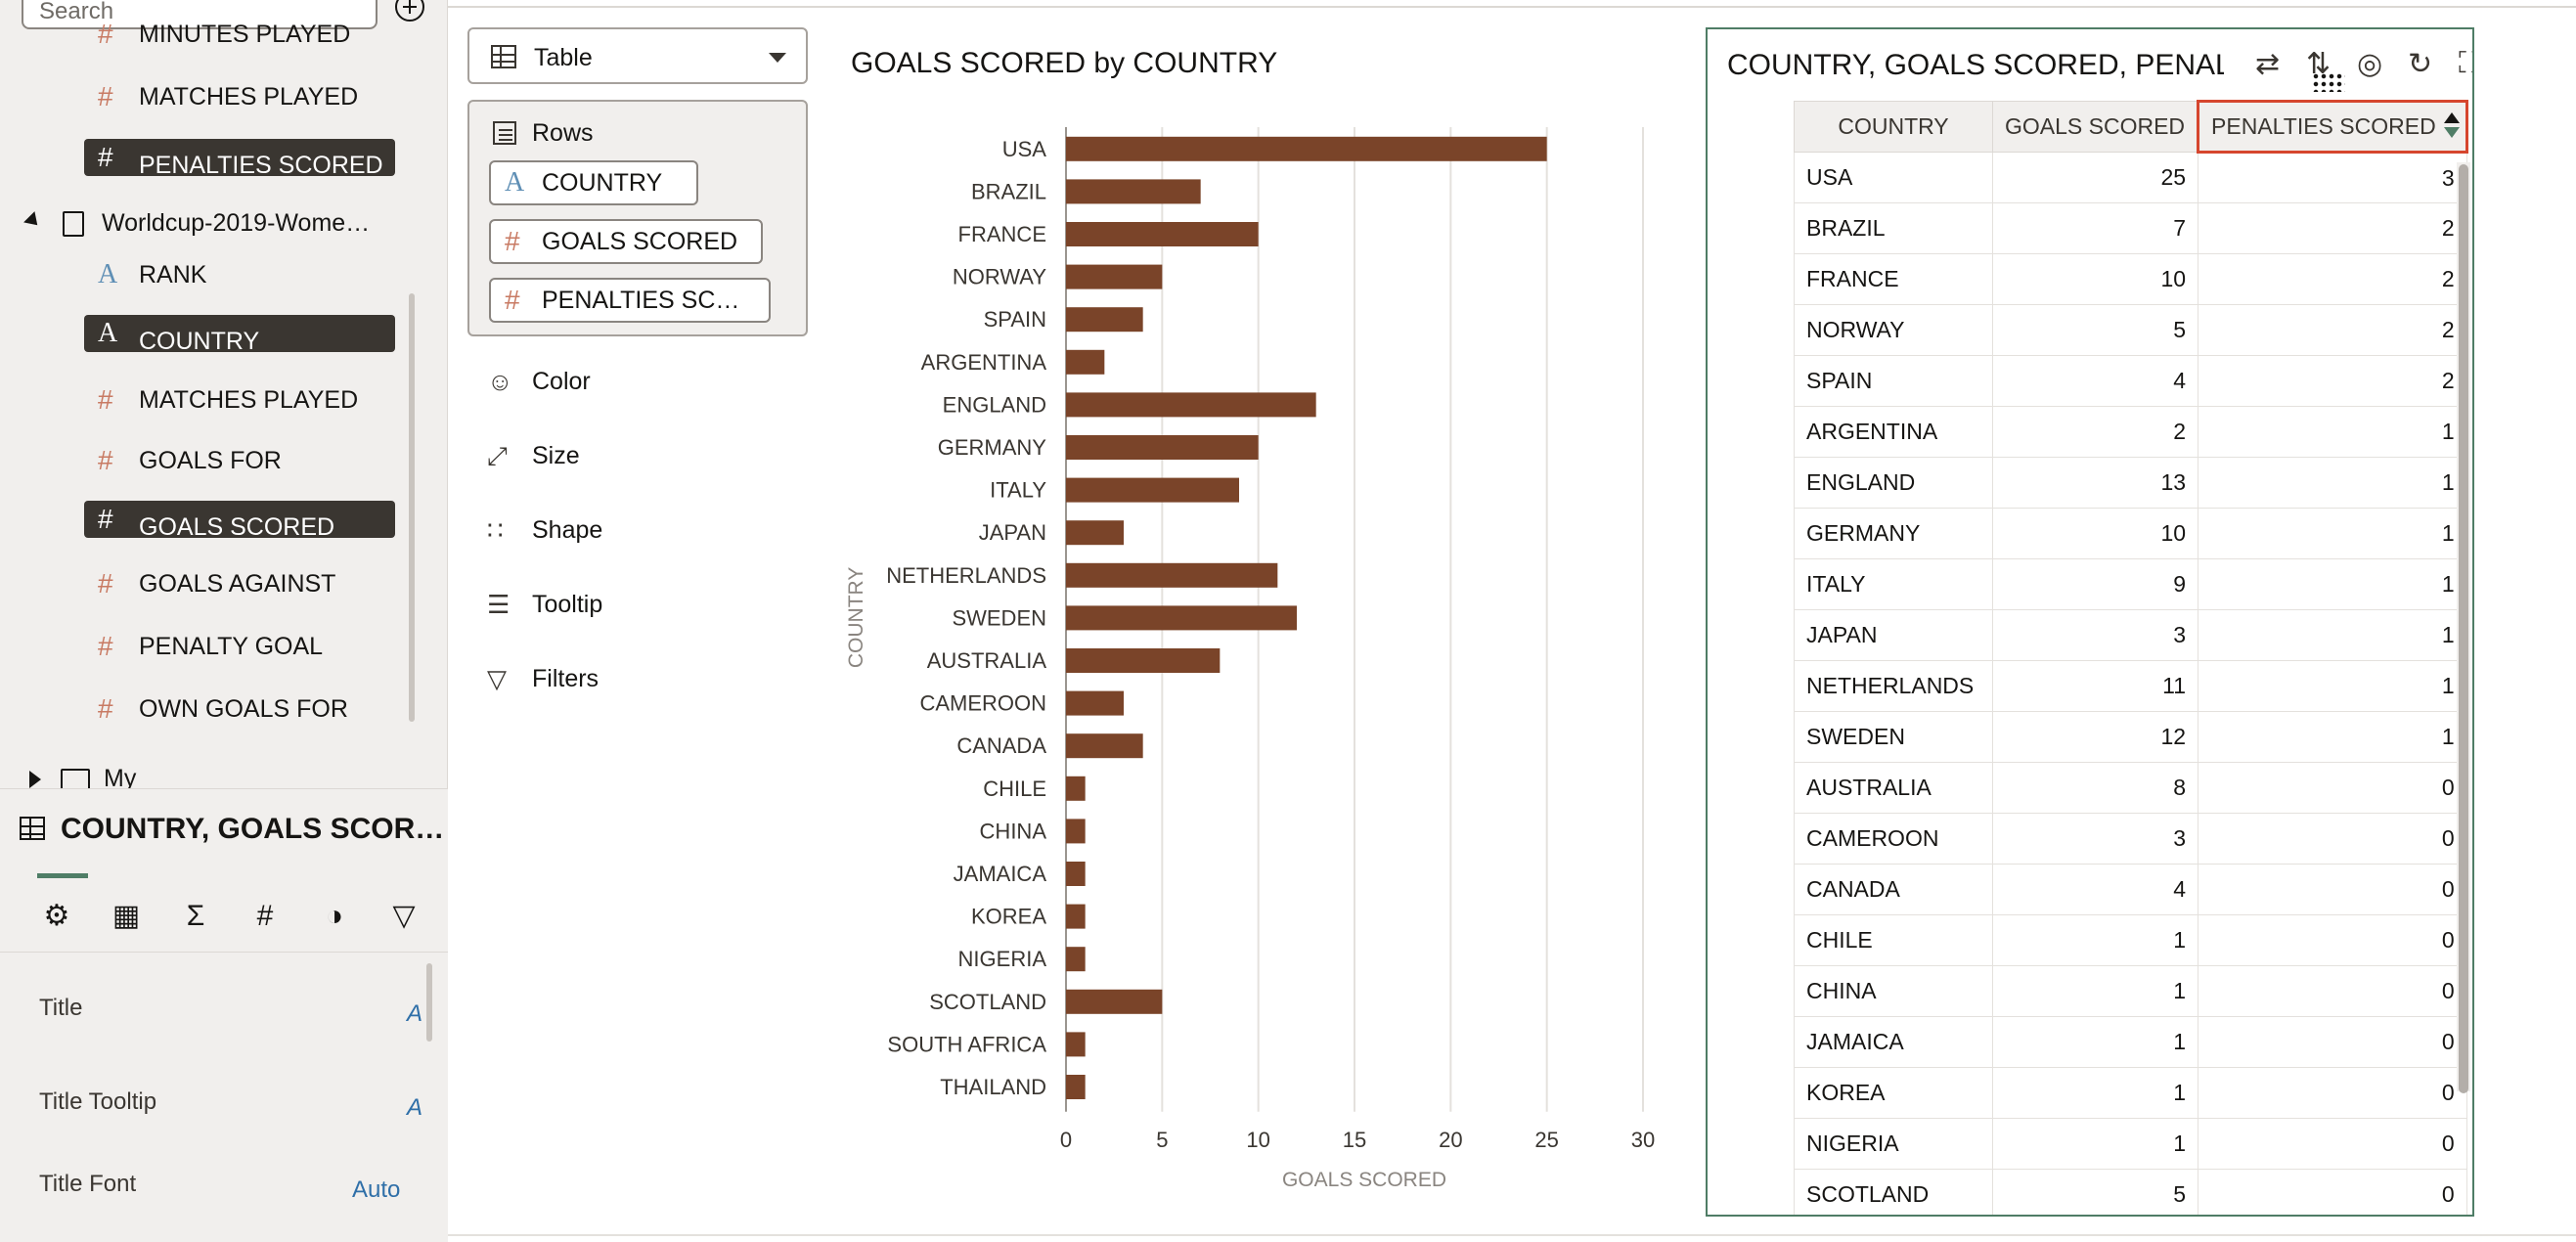 The image size is (2576, 1242). Describe the element at coordinates (2131, 890) in the screenshot. I see `table-row: CANADA 4 0` at that location.